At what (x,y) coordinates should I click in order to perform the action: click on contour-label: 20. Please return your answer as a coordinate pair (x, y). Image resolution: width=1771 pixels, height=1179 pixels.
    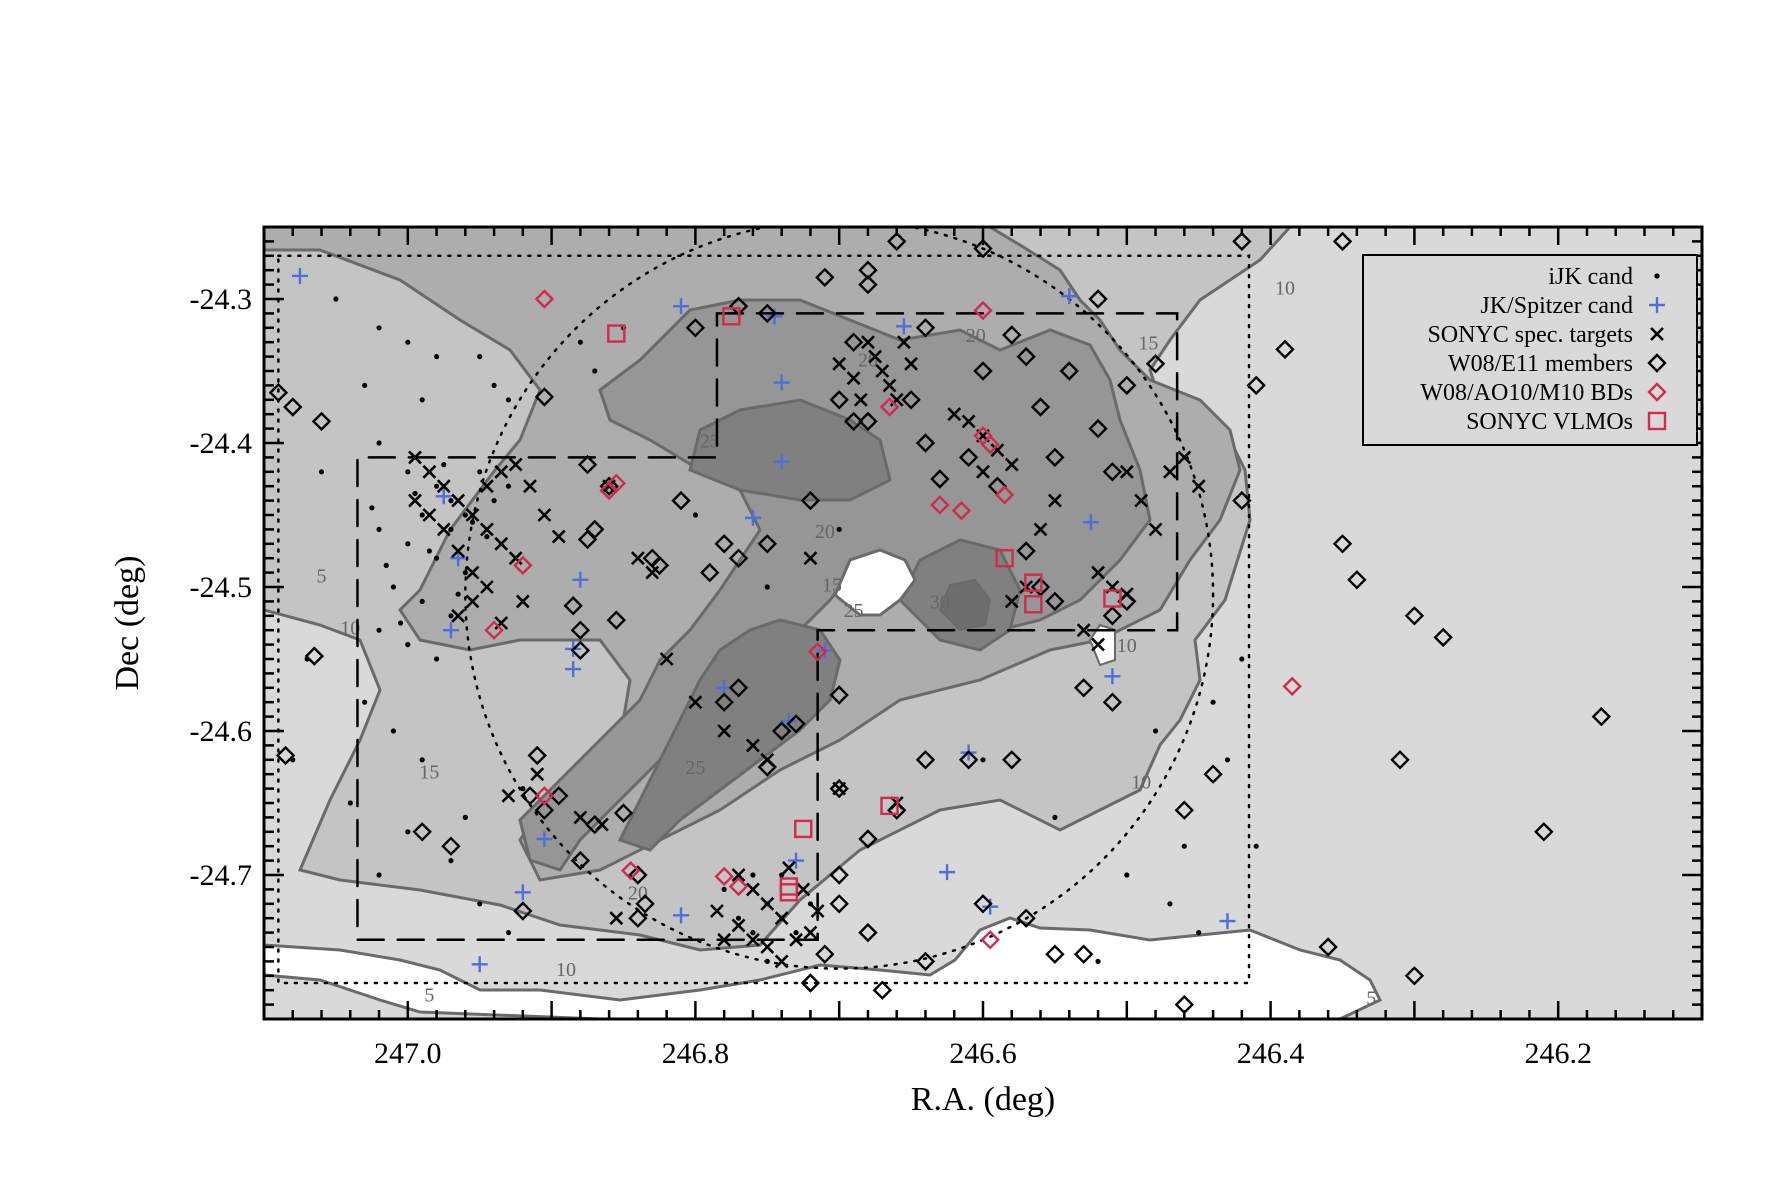
    Looking at the image, I should click on (825, 532).